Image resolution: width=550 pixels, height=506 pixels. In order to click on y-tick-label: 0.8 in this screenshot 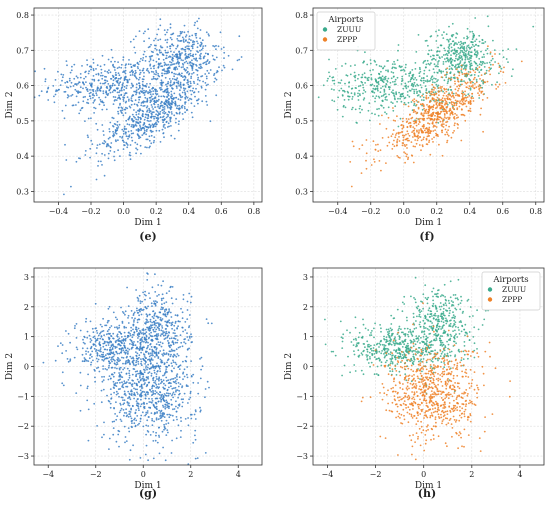, I will do `click(301, 15)`.